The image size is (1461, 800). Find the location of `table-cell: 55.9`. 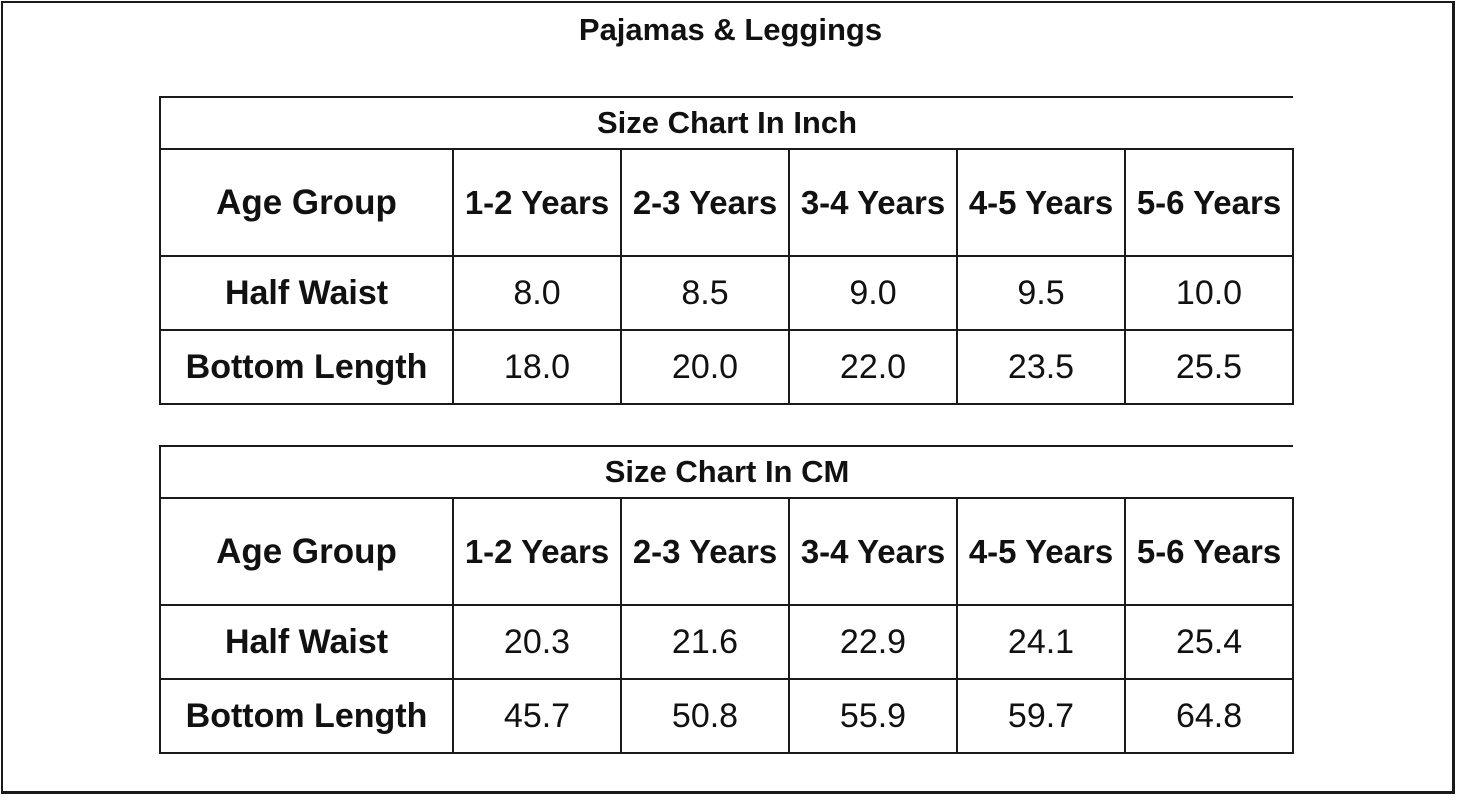

table-cell: 55.9 is located at coordinates (873, 716).